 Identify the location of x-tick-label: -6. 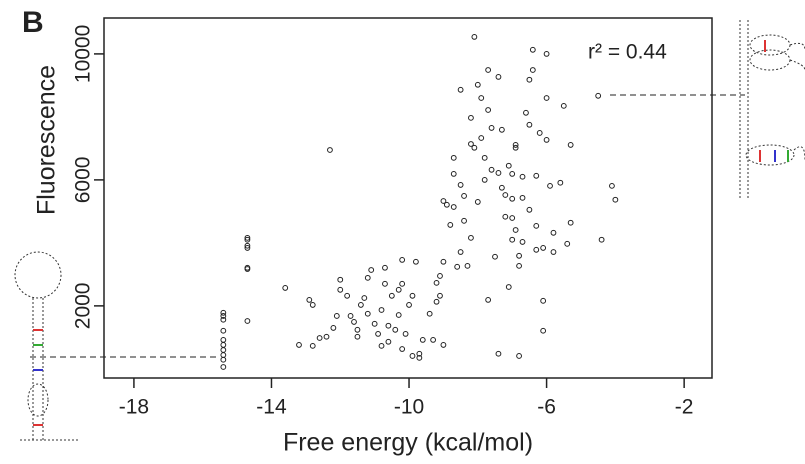
(546, 407).